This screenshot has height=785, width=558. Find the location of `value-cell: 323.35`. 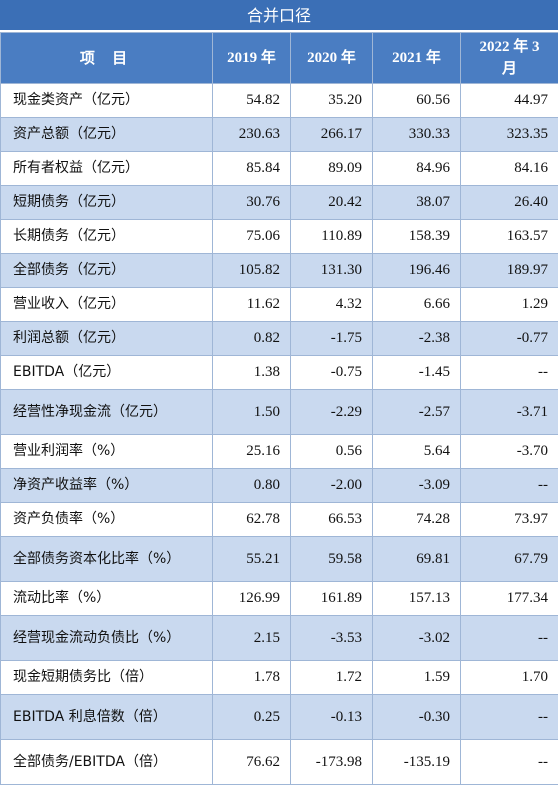

value-cell: 323.35 is located at coordinates (509, 135).